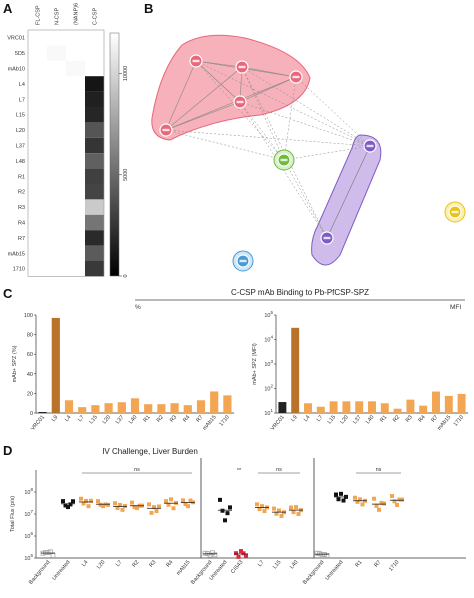 This screenshot has width=474, height=598. What do you see at coordinates (21, 193) in the screenshot?
I see `heatmap-row-label: R2` at bounding box center [21, 193].